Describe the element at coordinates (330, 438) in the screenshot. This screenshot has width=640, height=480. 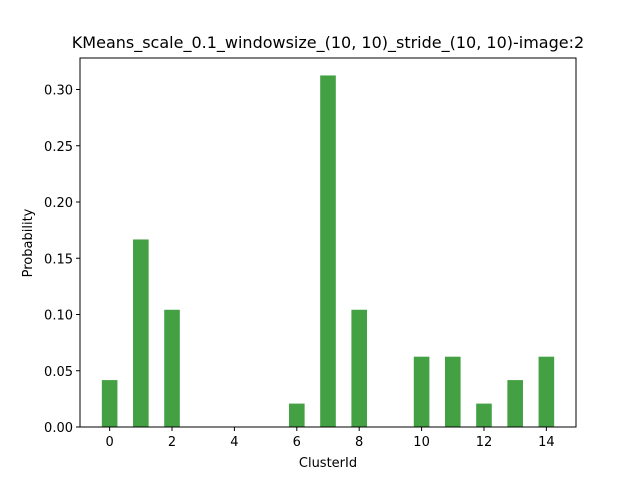
I see `x-axis: 0 2 4 6 8 10 12 14` at that location.